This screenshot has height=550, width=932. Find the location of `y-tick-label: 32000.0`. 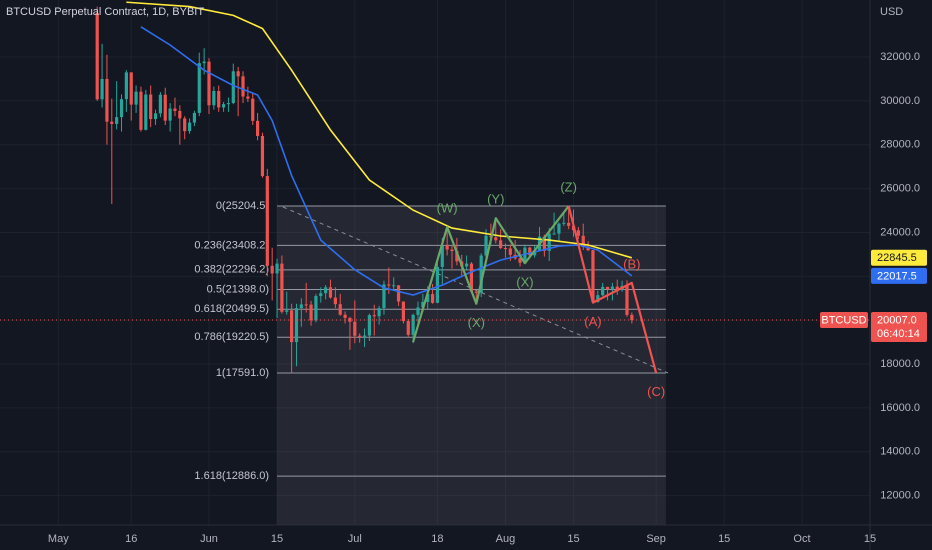

y-tick-label: 32000.0 is located at coordinates (900, 57).